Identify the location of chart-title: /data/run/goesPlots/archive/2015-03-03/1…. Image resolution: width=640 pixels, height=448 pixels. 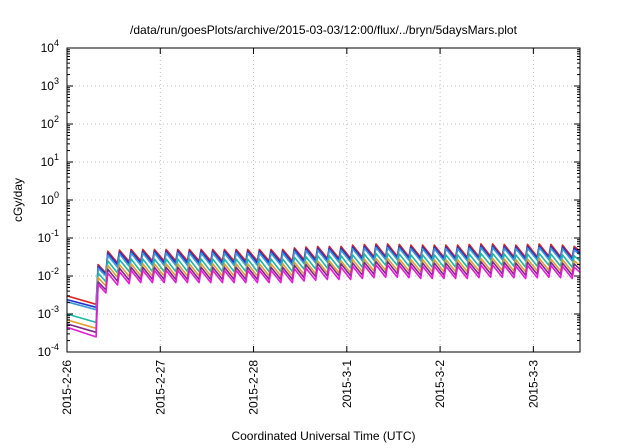
(324, 30).